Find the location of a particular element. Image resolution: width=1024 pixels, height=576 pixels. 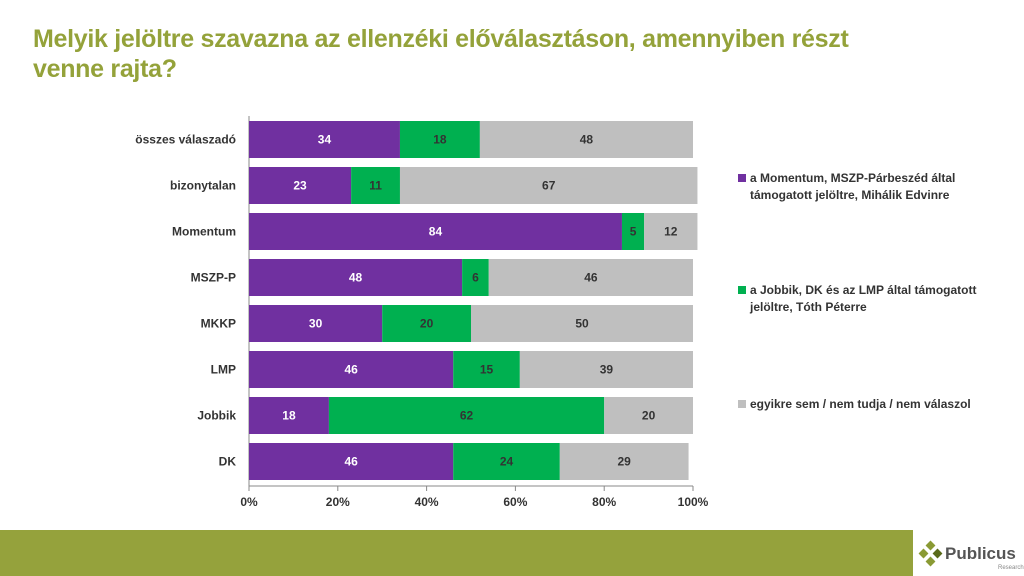

x-tick-label: 100% is located at coordinates (693, 502).